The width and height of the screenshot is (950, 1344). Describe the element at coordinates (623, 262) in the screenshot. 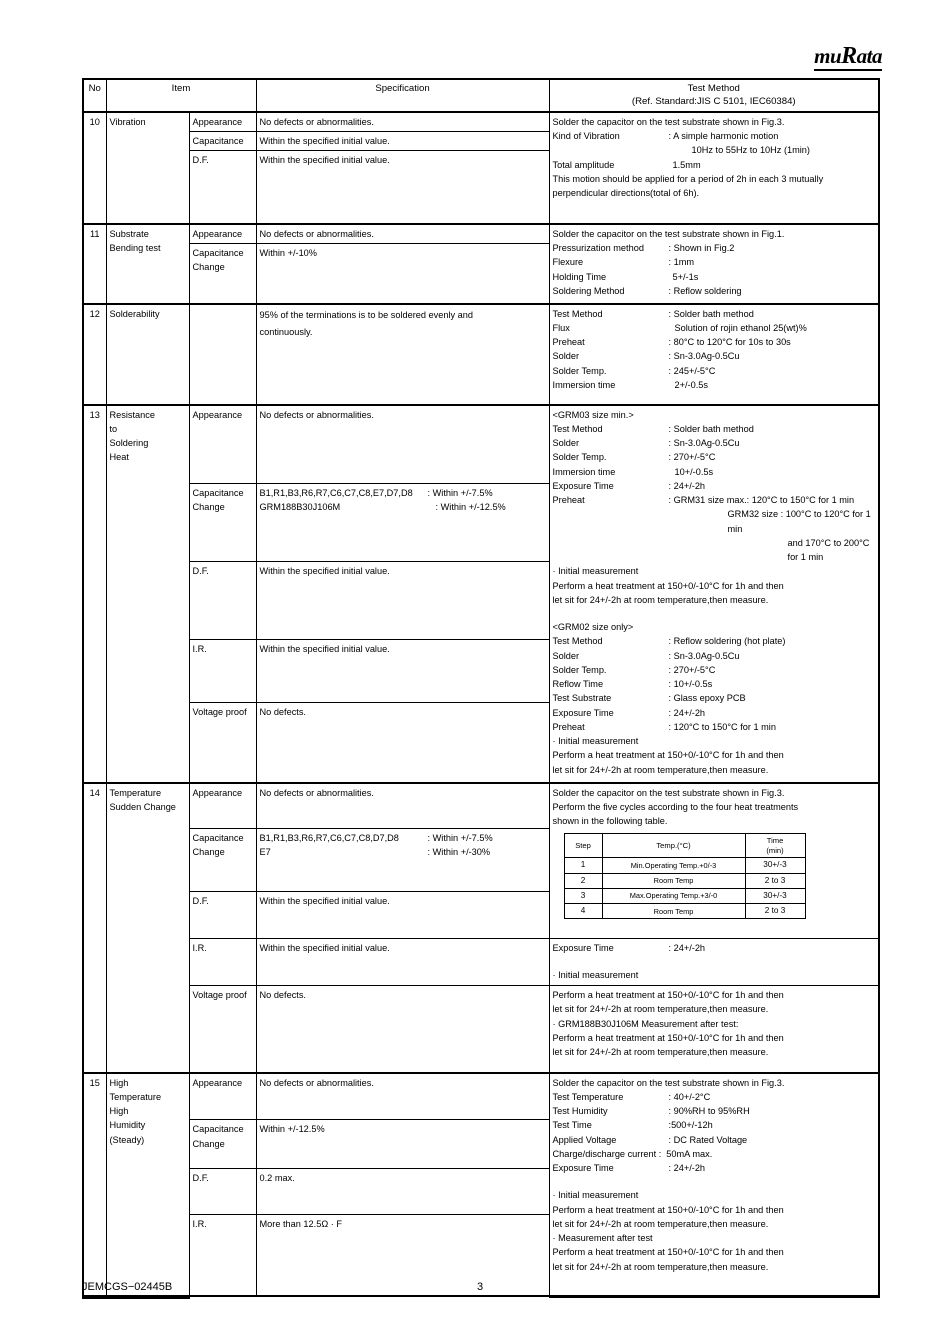

I see `test-kv: Flexure: 1mm` at that location.